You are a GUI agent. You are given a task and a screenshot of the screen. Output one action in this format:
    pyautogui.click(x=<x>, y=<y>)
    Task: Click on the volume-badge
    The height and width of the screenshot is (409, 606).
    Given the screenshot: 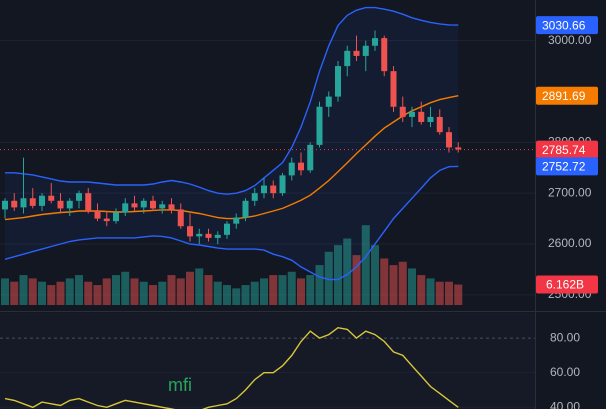 What is the action you would take?
    pyautogui.click(x=567, y=284)
    